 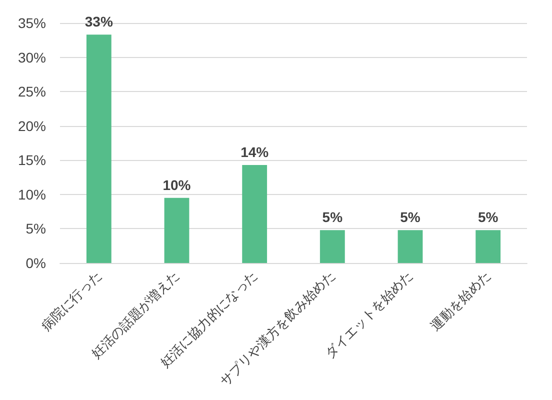 What do you see at coordinates (32, 194) in the screenshot?
I see `y-tick-label: 10%` at bounding box center [32, 194].